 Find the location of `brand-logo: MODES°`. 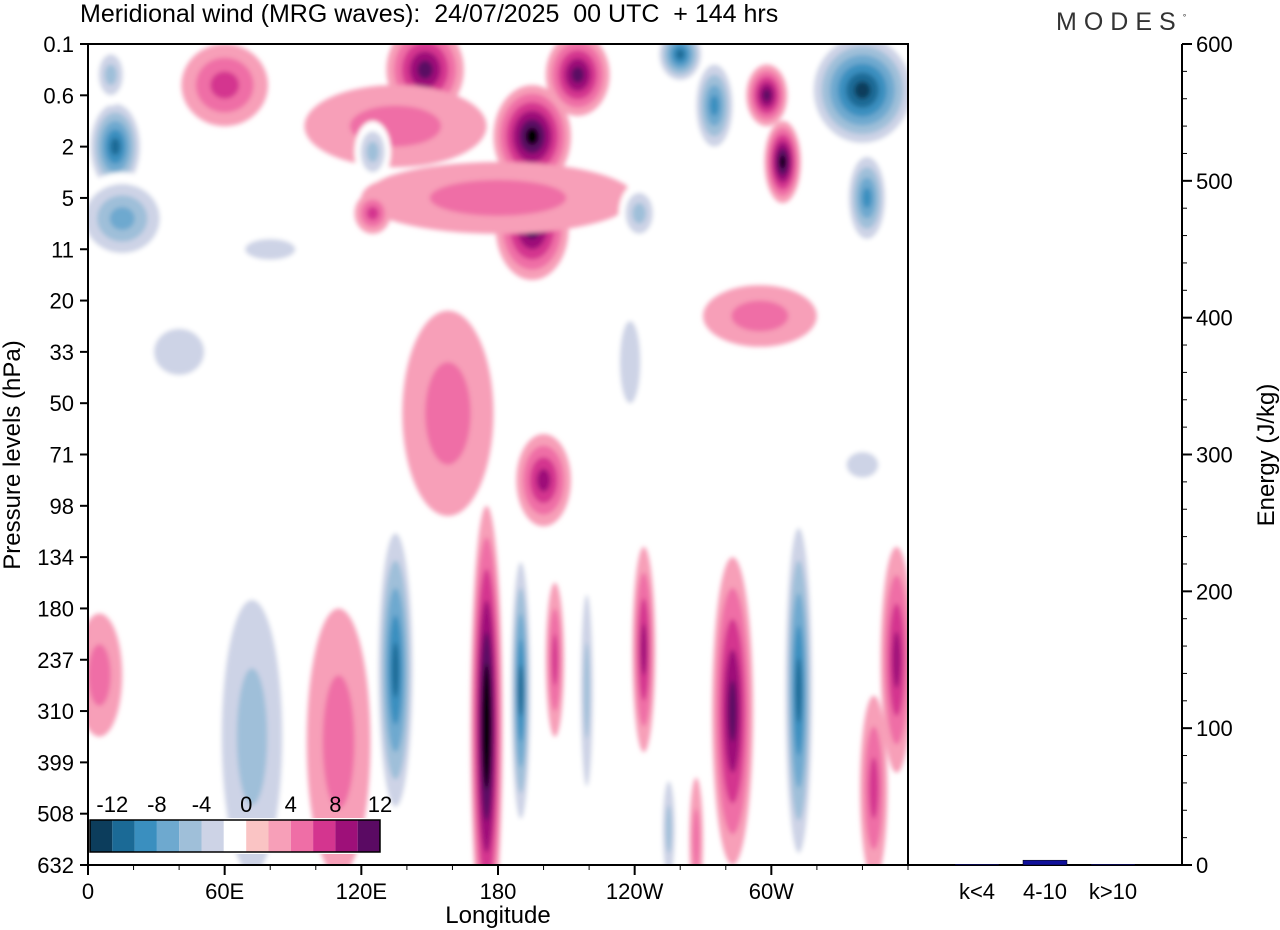

brand-logo: MODES° is located at coordinates (1121, 22).